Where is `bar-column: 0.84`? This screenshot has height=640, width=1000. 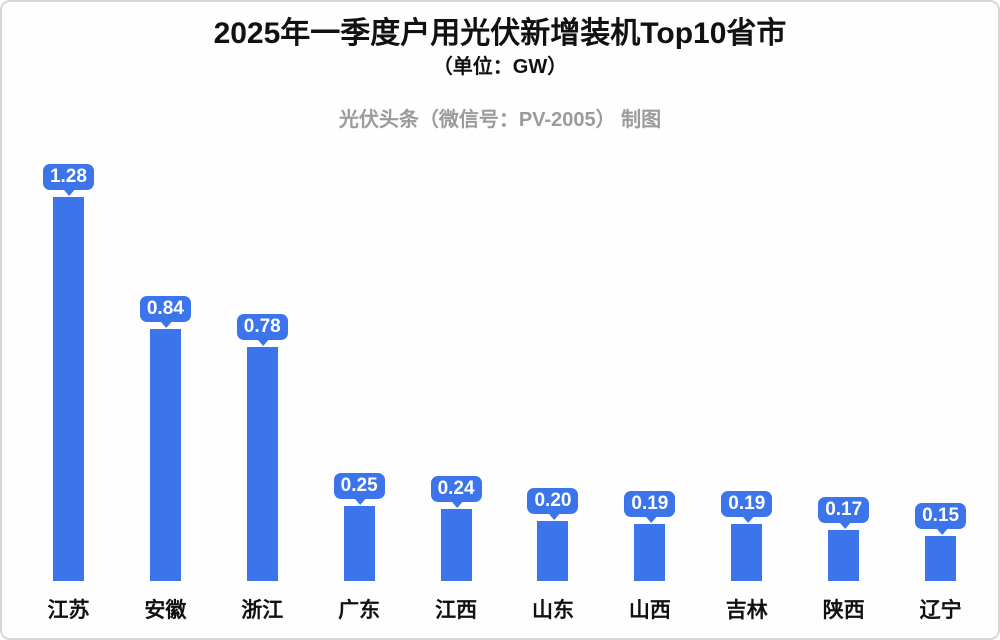 bar-column: 0.84 is located at coordinates (165, 438).